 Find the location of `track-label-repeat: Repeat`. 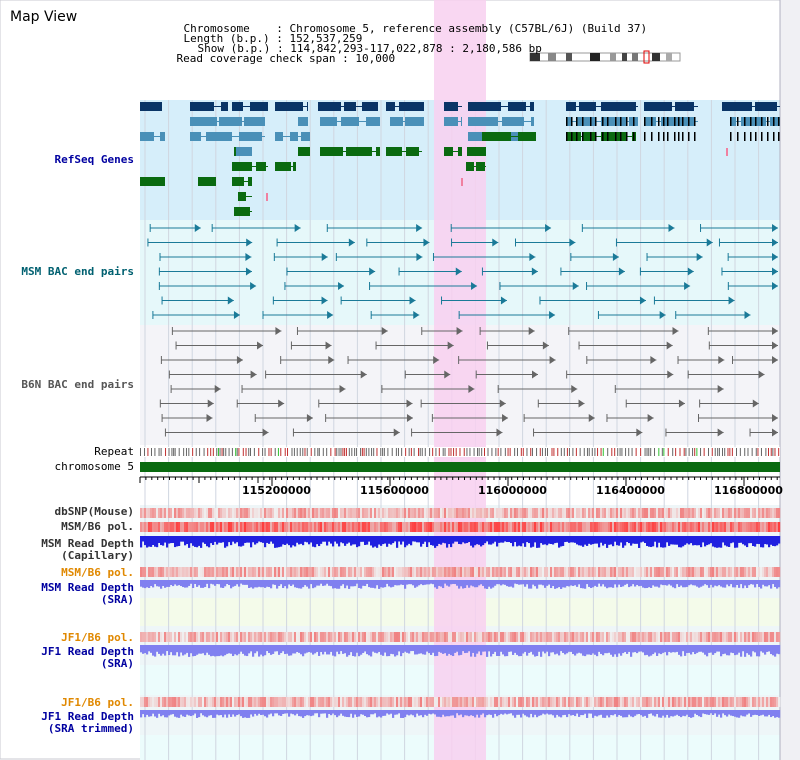

track-label-repeat: Repeat is located at coordinates (114, 451).